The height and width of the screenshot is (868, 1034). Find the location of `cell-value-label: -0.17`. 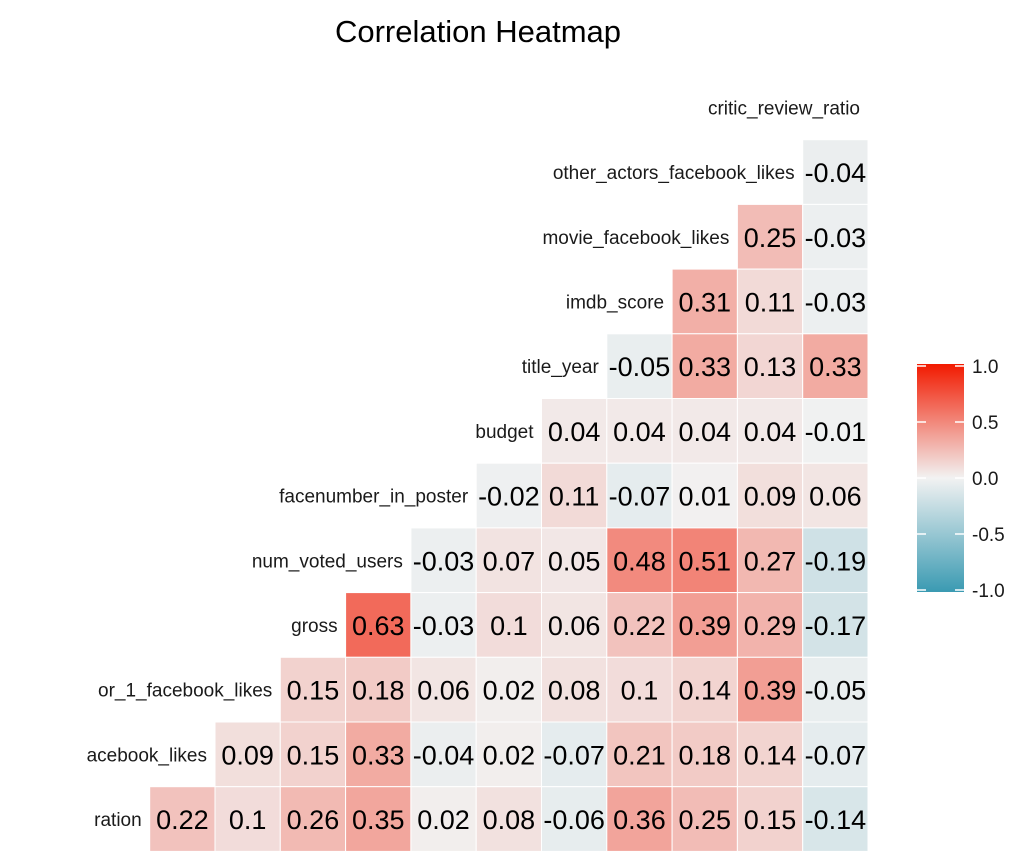

cell-value-label: -0.17 is located at coordinates (836, 626).